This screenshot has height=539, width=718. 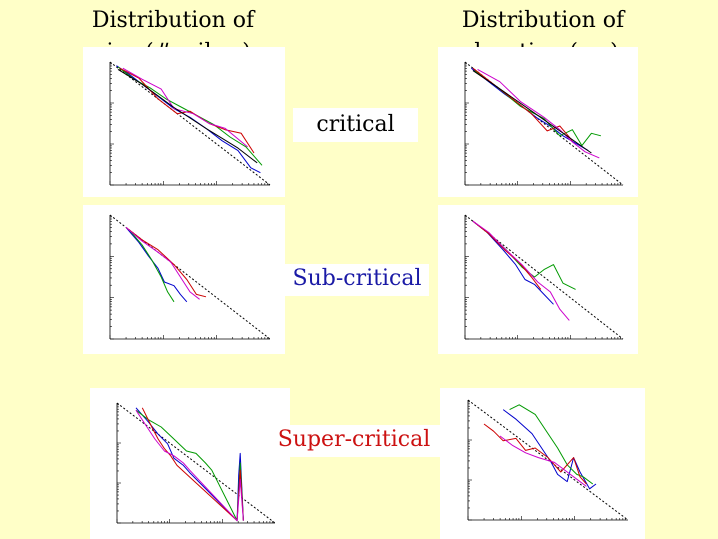 What do you see at coordinates (355, 125) in the screenshot?
I see `critical-label: critical` at bounding box center [355, 125].